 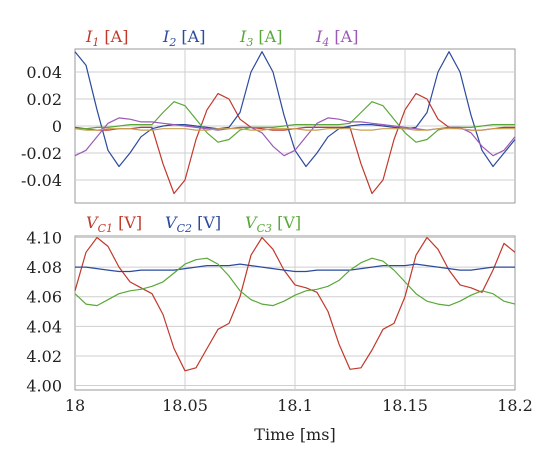 What do you see at coordinates (405, 405) in the screenshot?
I see `x-tick-label: 18.15` at bounding box center [405, 405].